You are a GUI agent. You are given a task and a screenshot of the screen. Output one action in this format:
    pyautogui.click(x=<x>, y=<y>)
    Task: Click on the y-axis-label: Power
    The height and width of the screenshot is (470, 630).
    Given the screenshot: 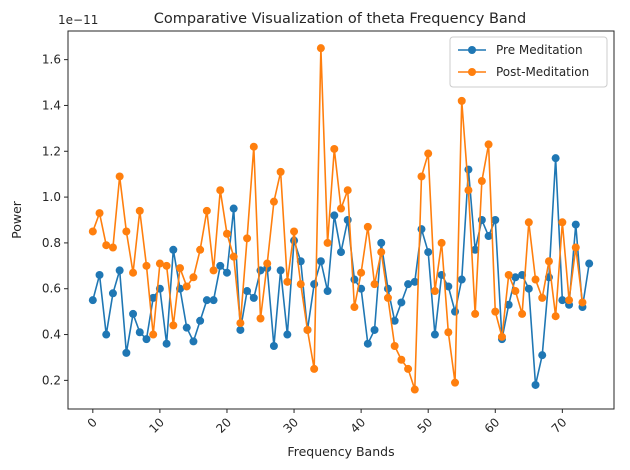 What is the action you would take?
    pyautogui.click(x=16, y=219)
    